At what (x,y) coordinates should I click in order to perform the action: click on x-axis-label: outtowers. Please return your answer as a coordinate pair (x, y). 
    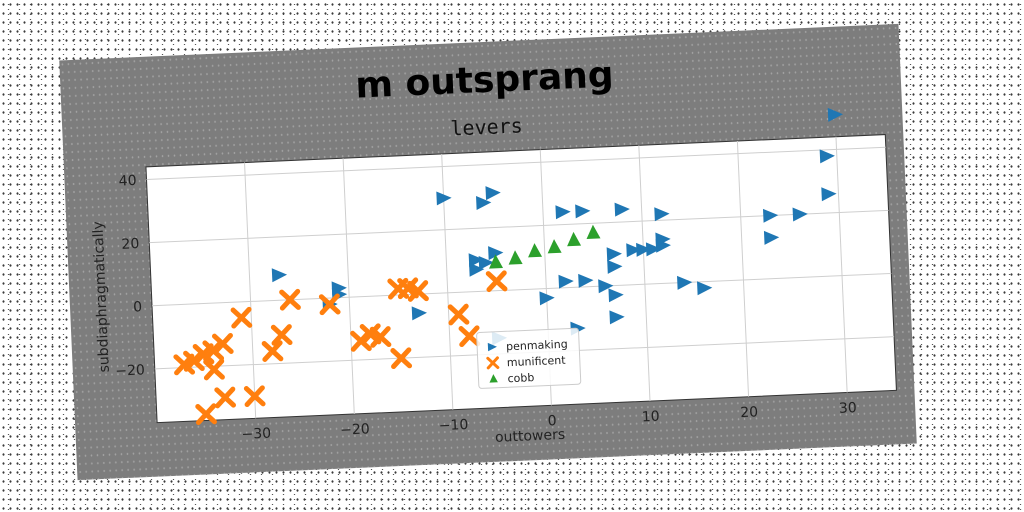
    Looking at the image, I should click on (530, 436).